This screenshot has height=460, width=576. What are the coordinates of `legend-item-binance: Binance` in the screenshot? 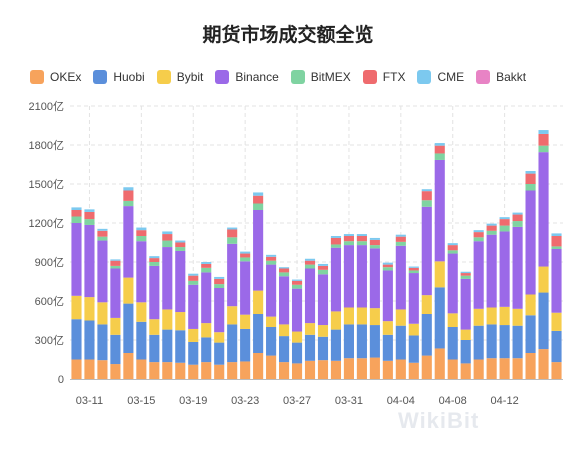 It's located at (247, 77).